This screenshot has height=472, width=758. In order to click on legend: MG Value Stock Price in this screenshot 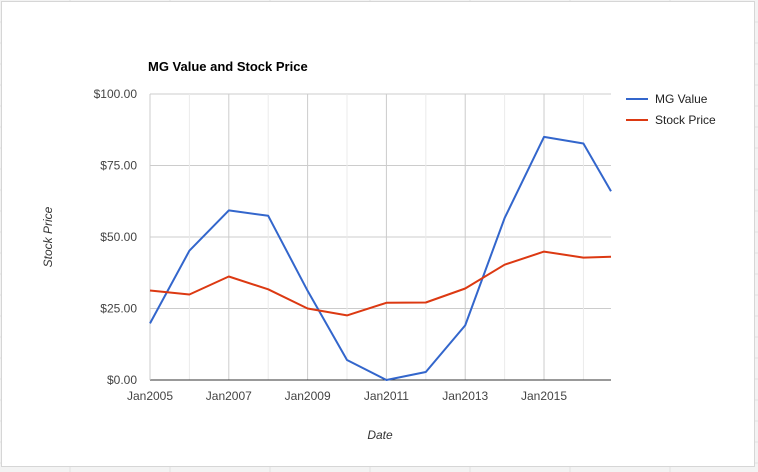, I will do `click(671, 109)`.